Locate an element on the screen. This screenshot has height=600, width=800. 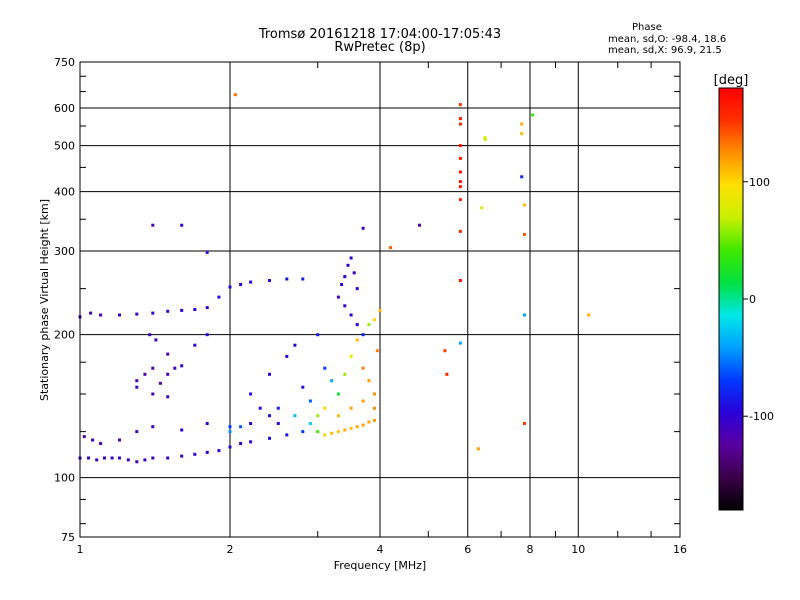
x-tick-label: 2 is located at coordinates (230, 549).